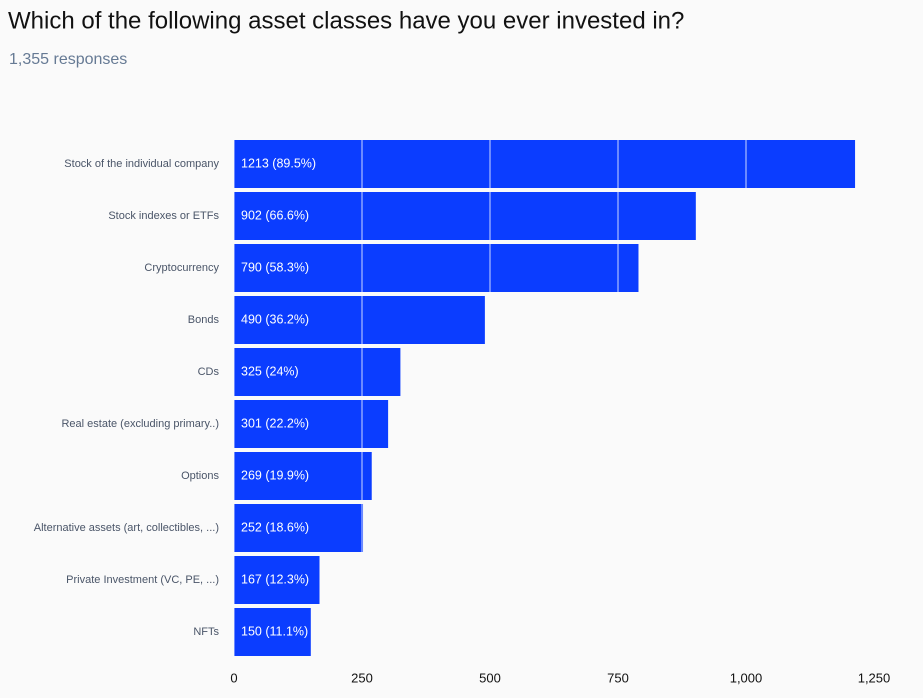 The height and width of the screenshot is (698, 923). Describe the element at coordinates (275, 319) in the screenshot. I see `value-label: 490 (36.2%)` at that location.